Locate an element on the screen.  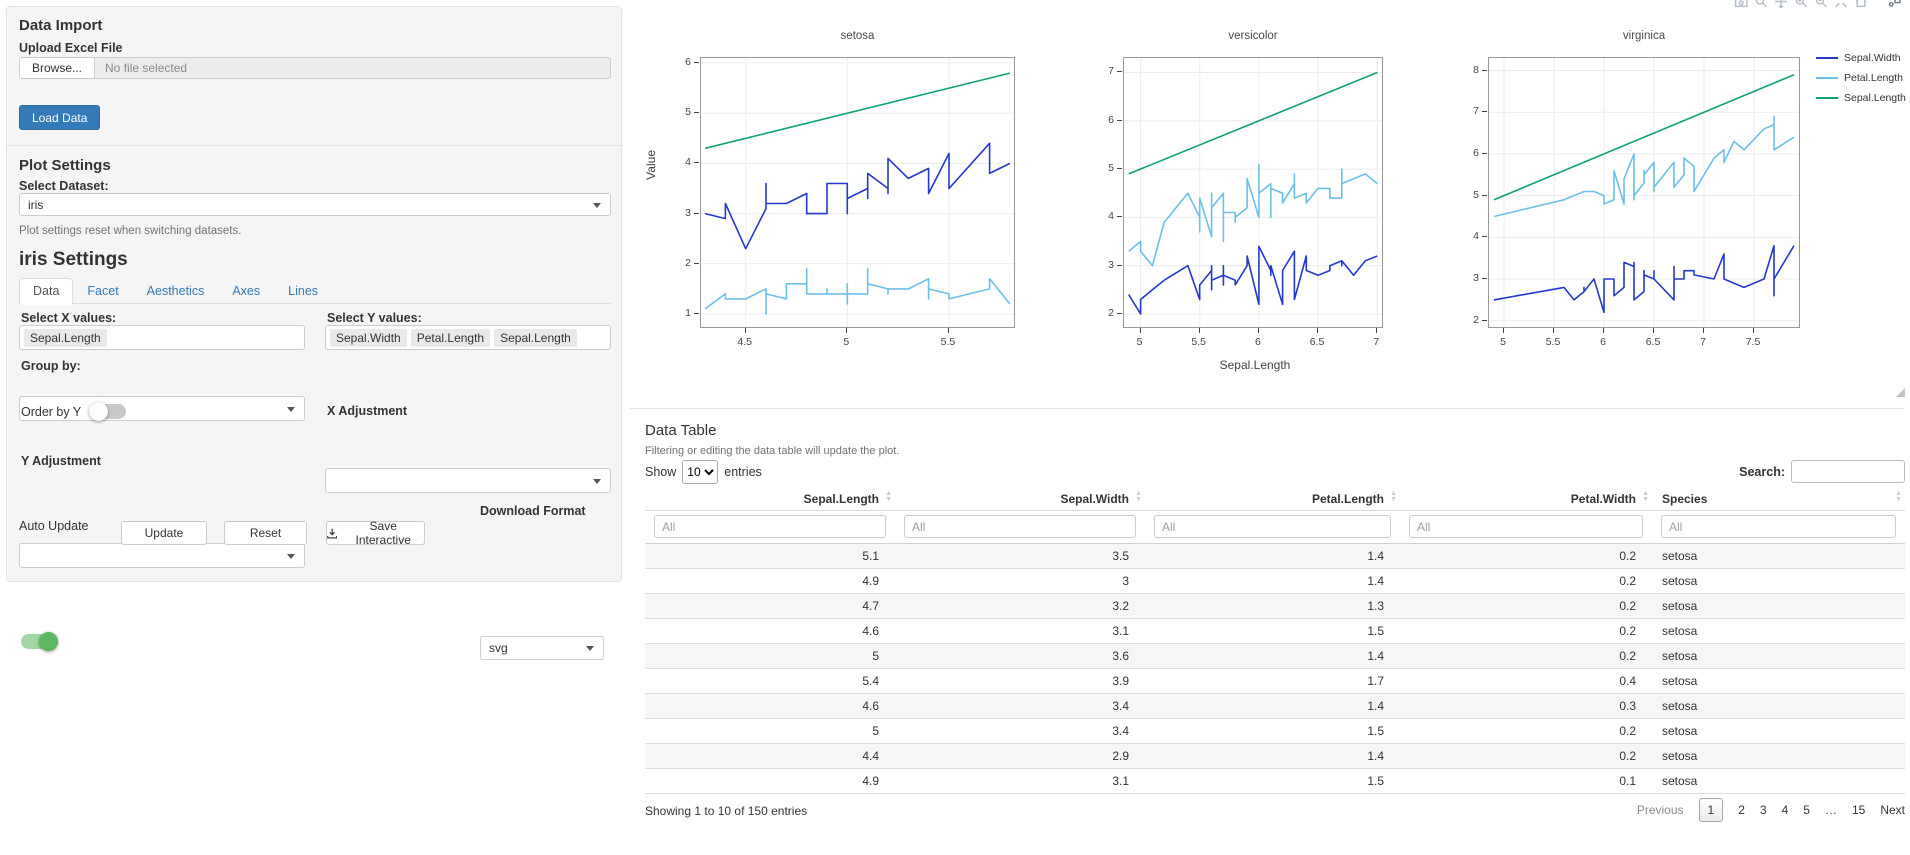
legend-item: Sepal.Length is located at coordinates (1861, 98).